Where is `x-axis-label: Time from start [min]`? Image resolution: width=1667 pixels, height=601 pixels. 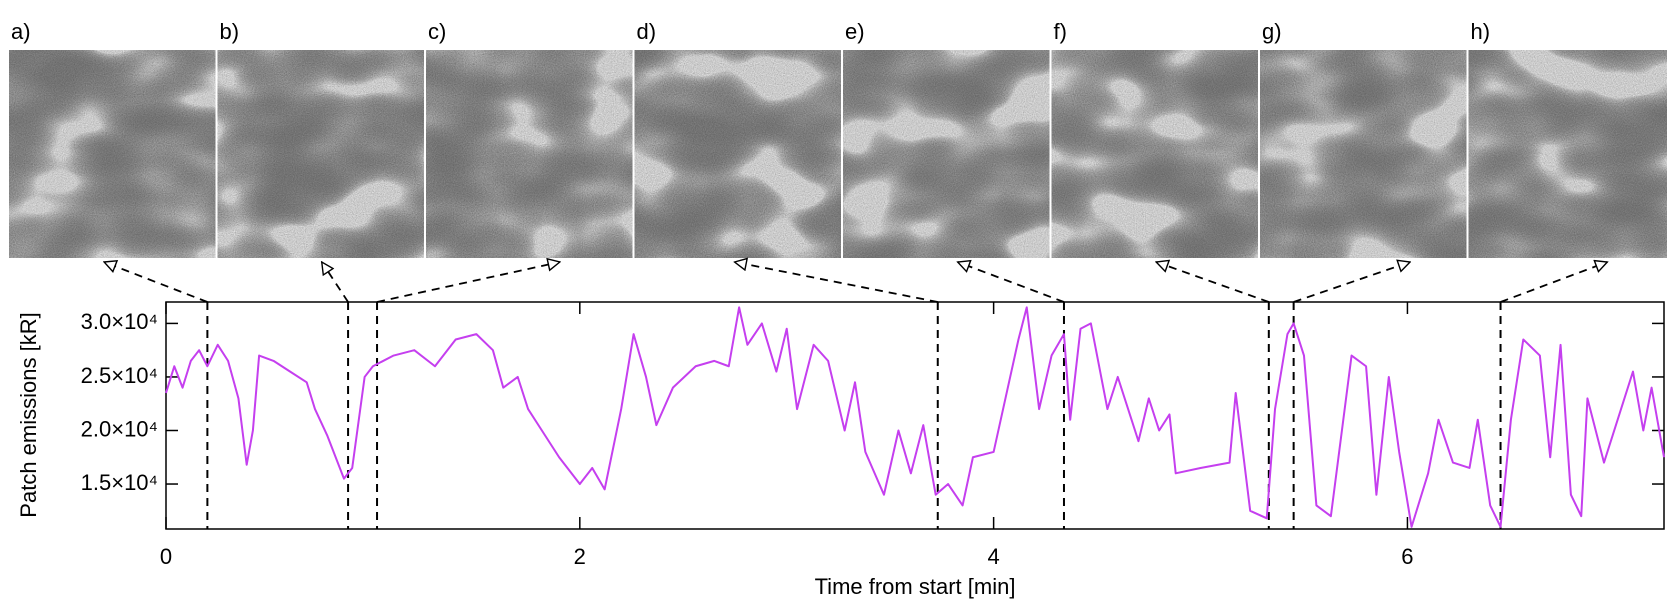 x-axis-label: Time from start [min] is located at coordinates (915, 586).